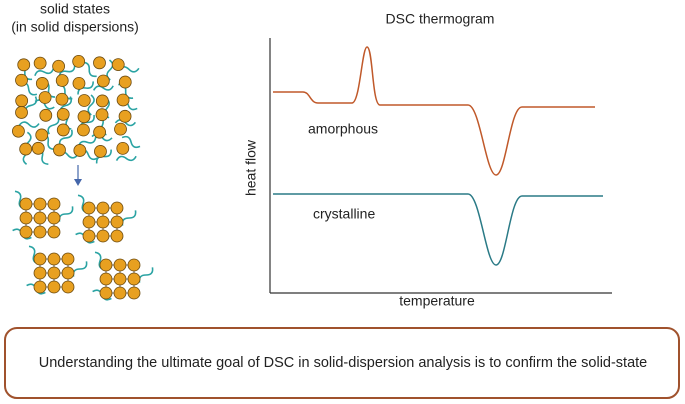  What do you see at coordinates (251, 167) in the screenshot?
I see `y-axis-label: heat flow` at bounding box center [251, 167].